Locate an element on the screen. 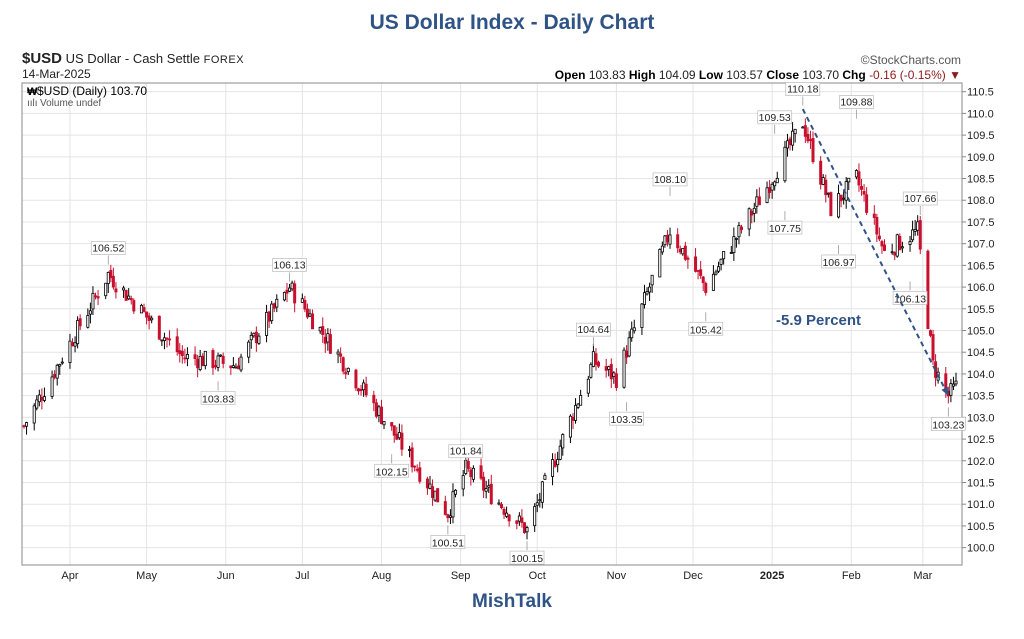  high-label: High is located at coordinates (642, 75).